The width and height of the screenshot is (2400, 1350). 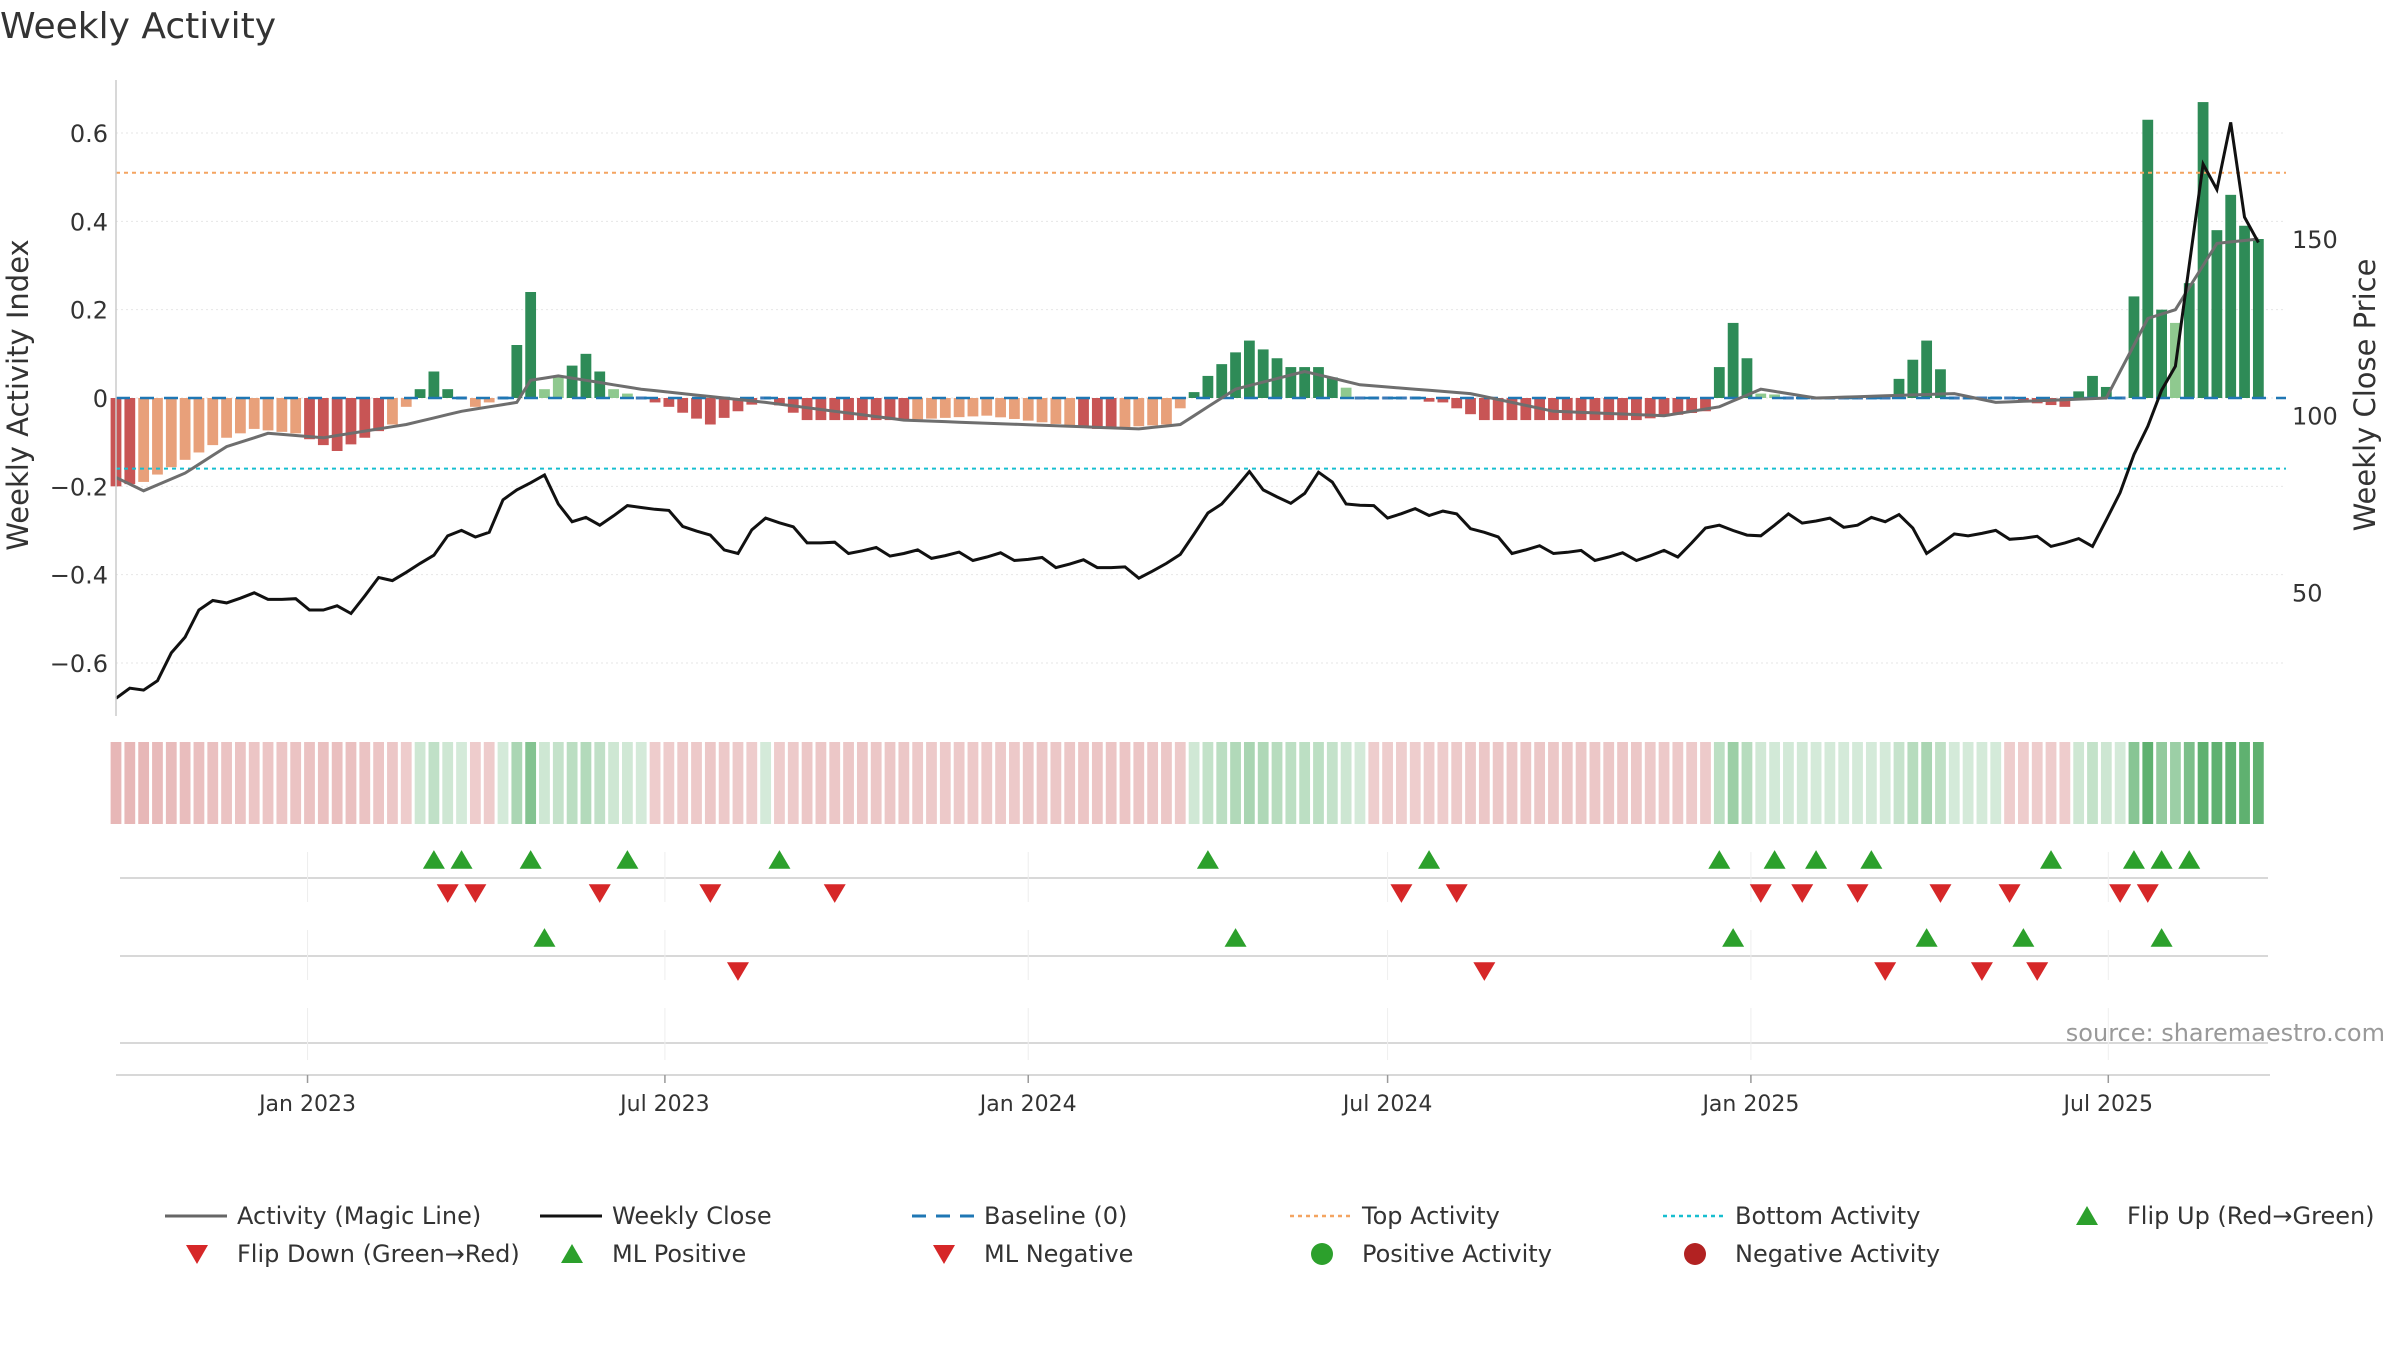 What do you see at coordinates (1058, 1254) in the screenshot?
I see `legend-label: ML Negative` at bounding box center [1058, 1254].